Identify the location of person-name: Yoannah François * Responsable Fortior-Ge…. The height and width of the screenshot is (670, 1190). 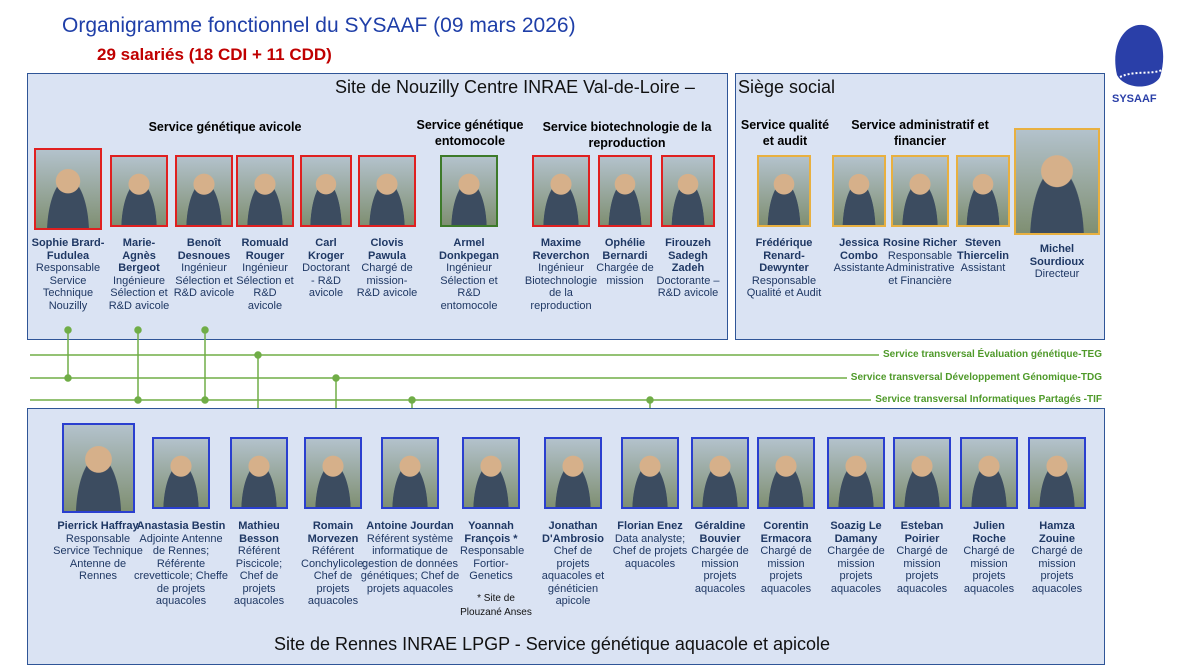
(492, 551).